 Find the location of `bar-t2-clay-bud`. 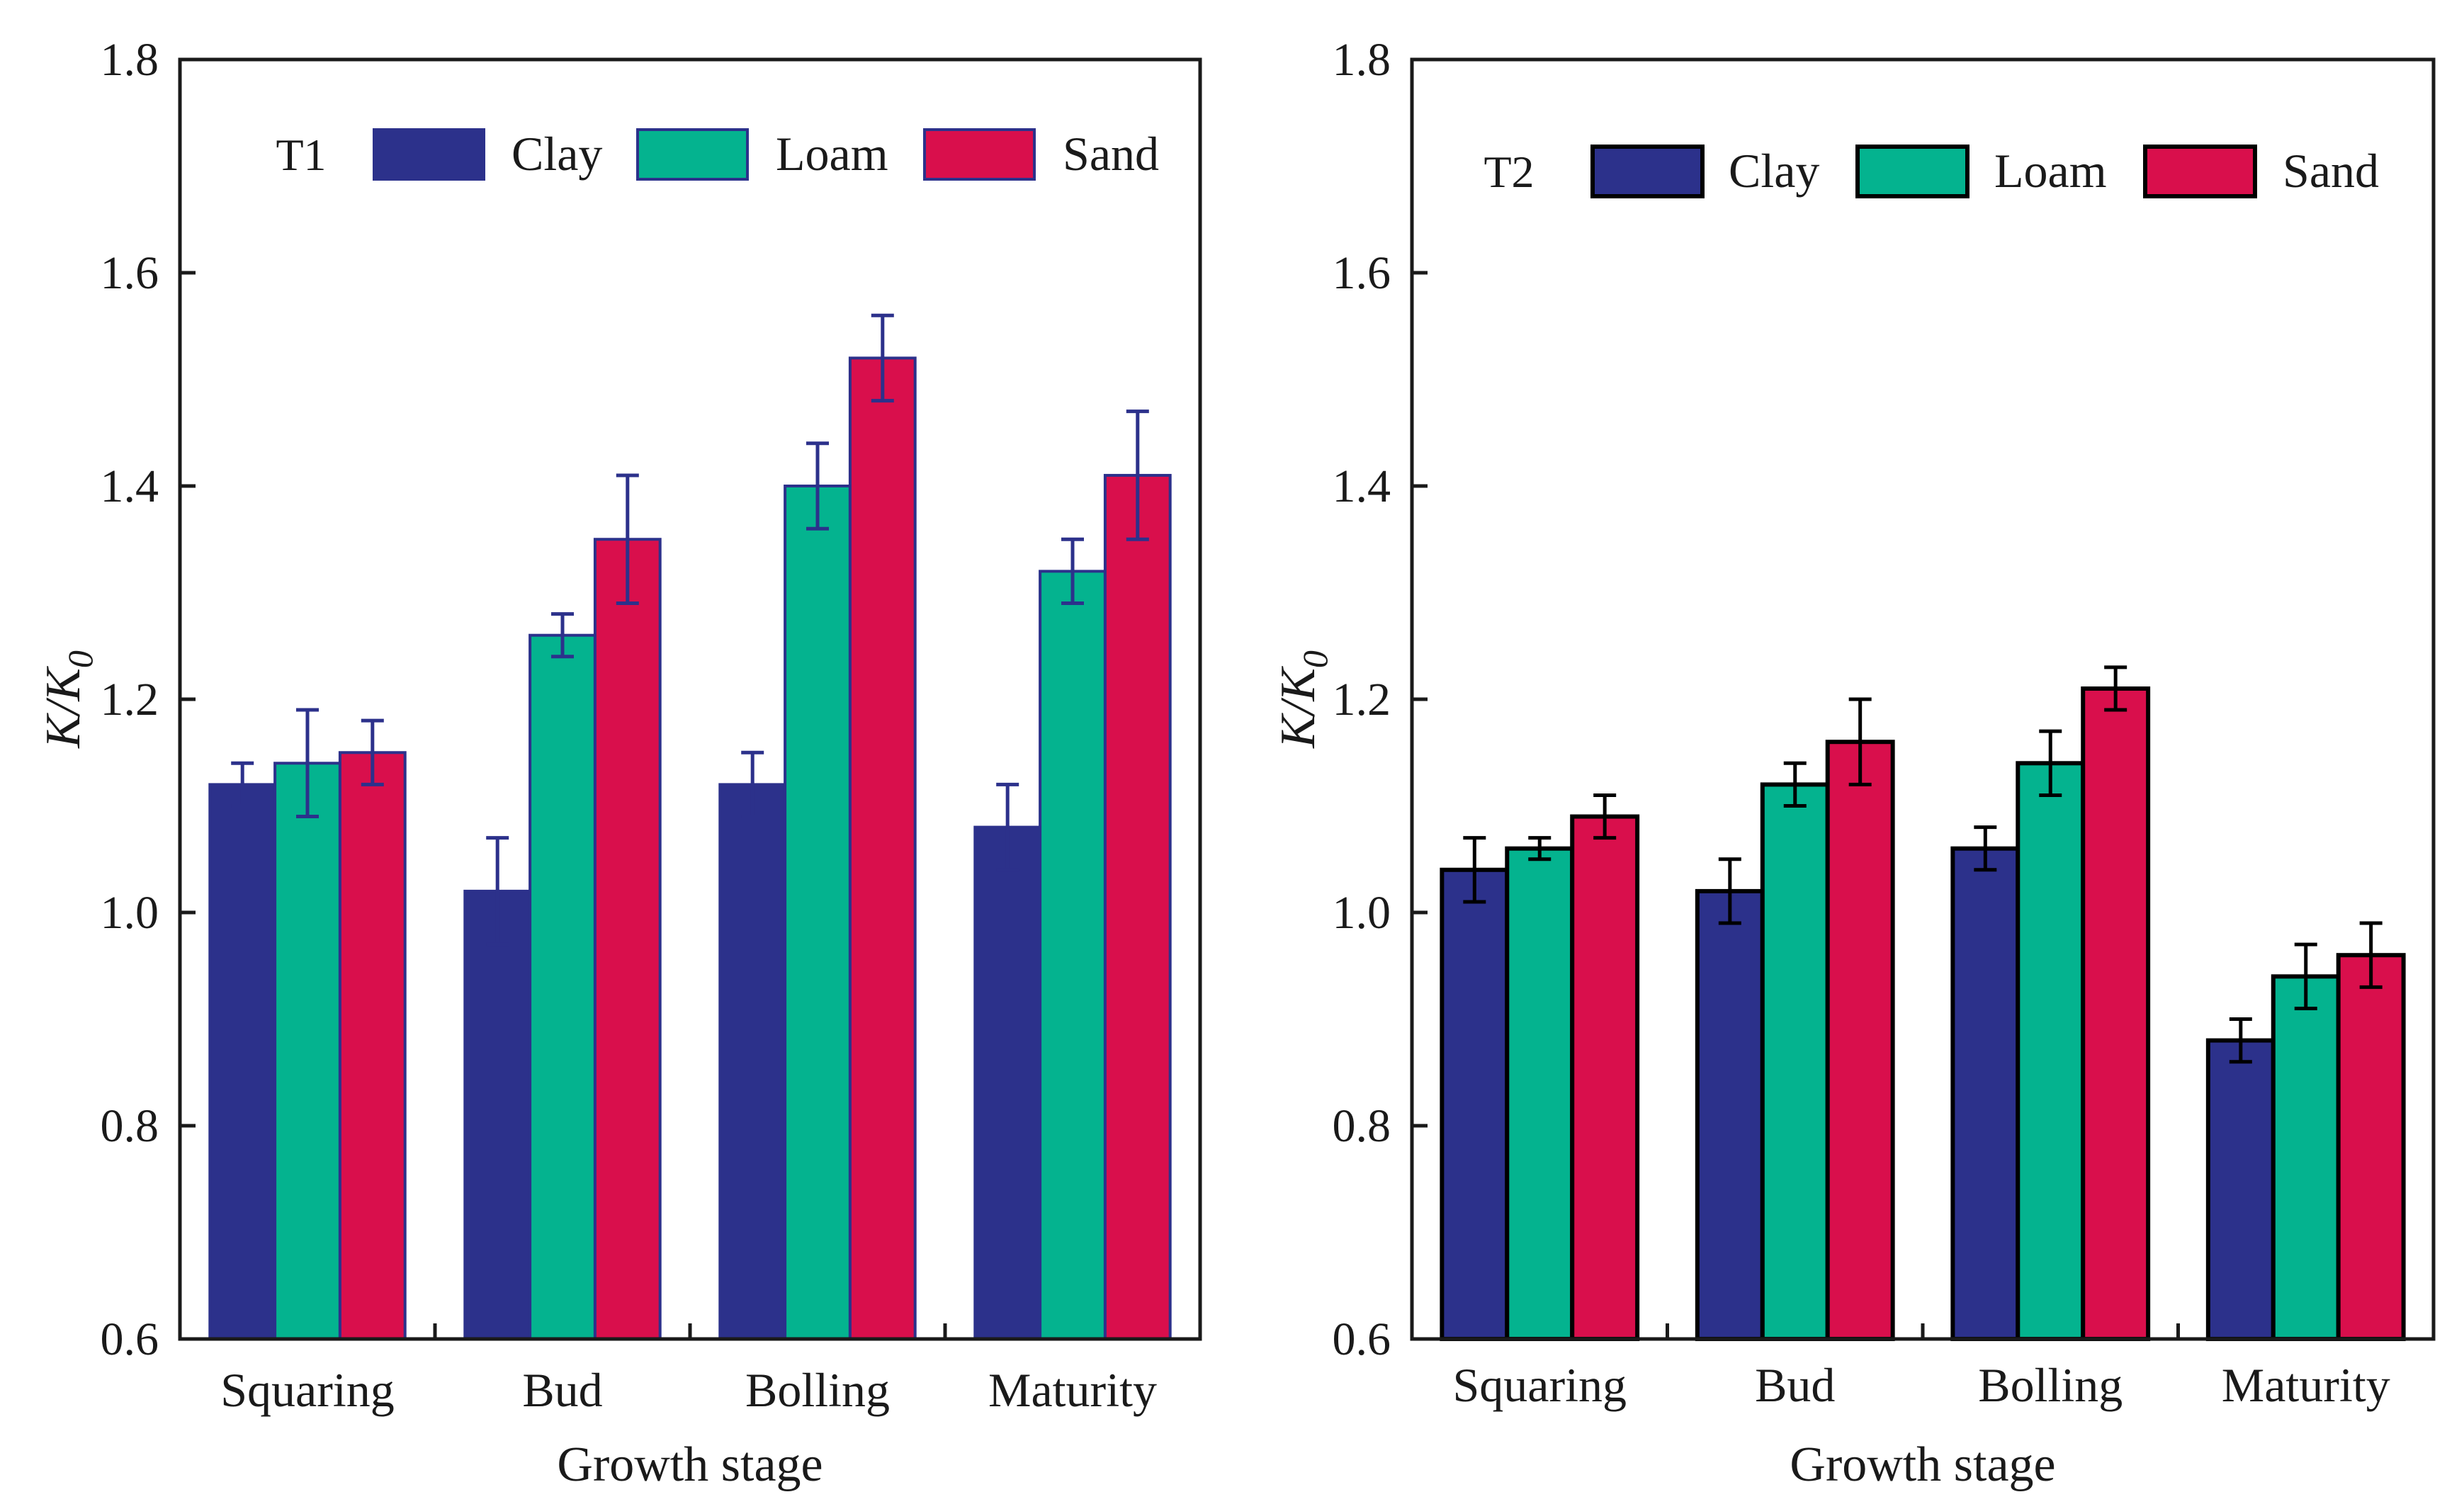

bar-t2-clay-bud is located at coordinates (1730, 1115).